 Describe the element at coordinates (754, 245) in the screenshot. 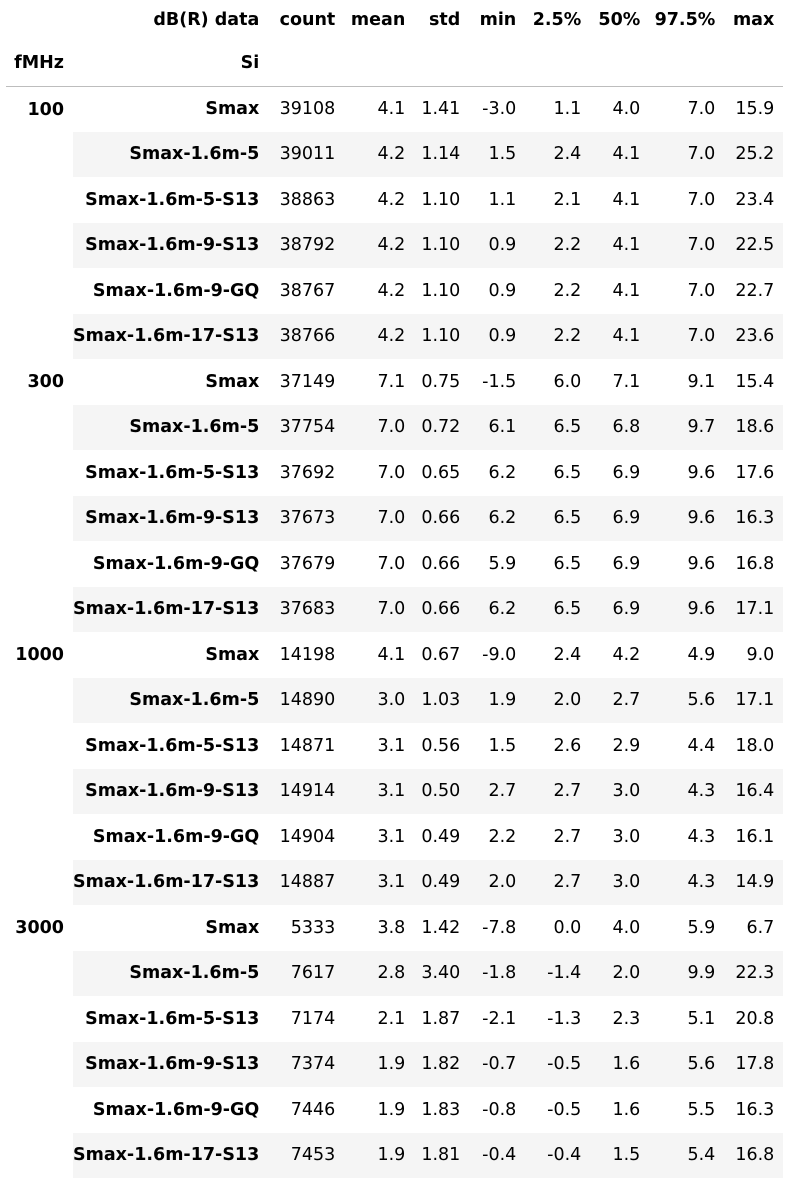

I see `cell-max: 22.5` at that location.